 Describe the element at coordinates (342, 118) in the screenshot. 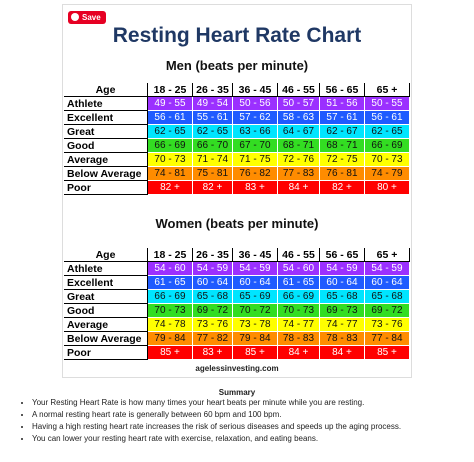

I see `range-cell: 57 - 61` at that location.